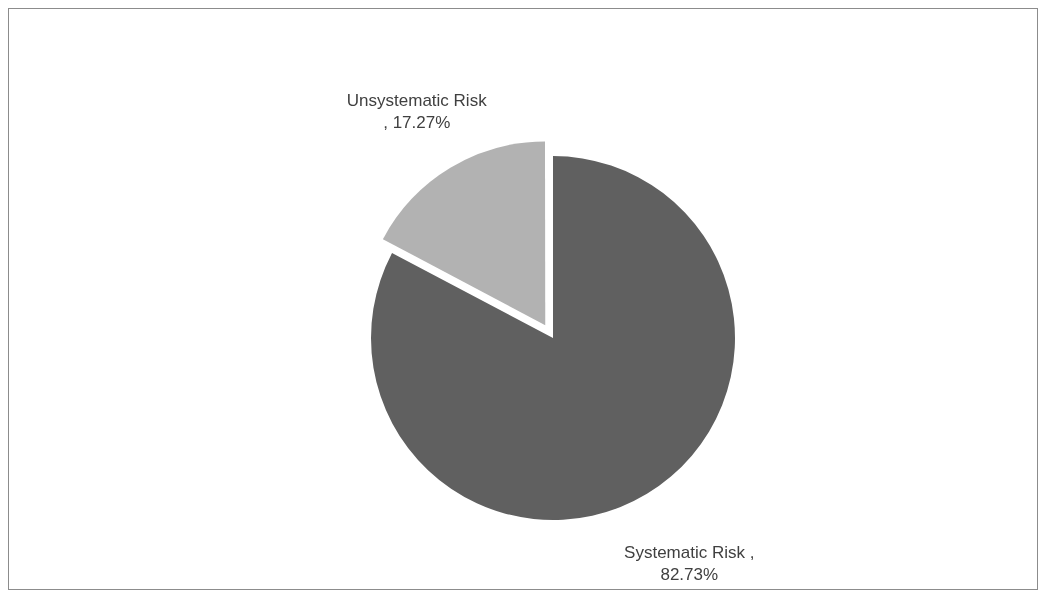 The image size is (1044, 590). Describe the element at coordinates (417, 122) in the screenshot. I see `data-label: , 17.27%` at that location.